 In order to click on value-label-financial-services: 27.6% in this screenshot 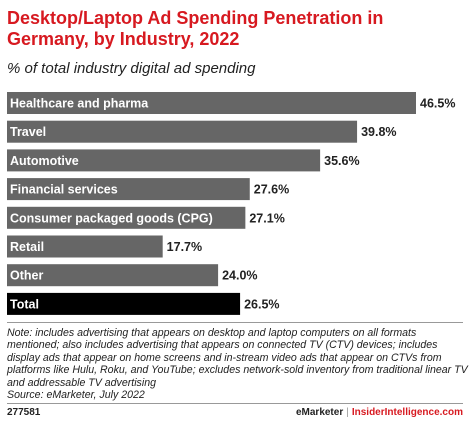, I will do `click(271, 190)`.